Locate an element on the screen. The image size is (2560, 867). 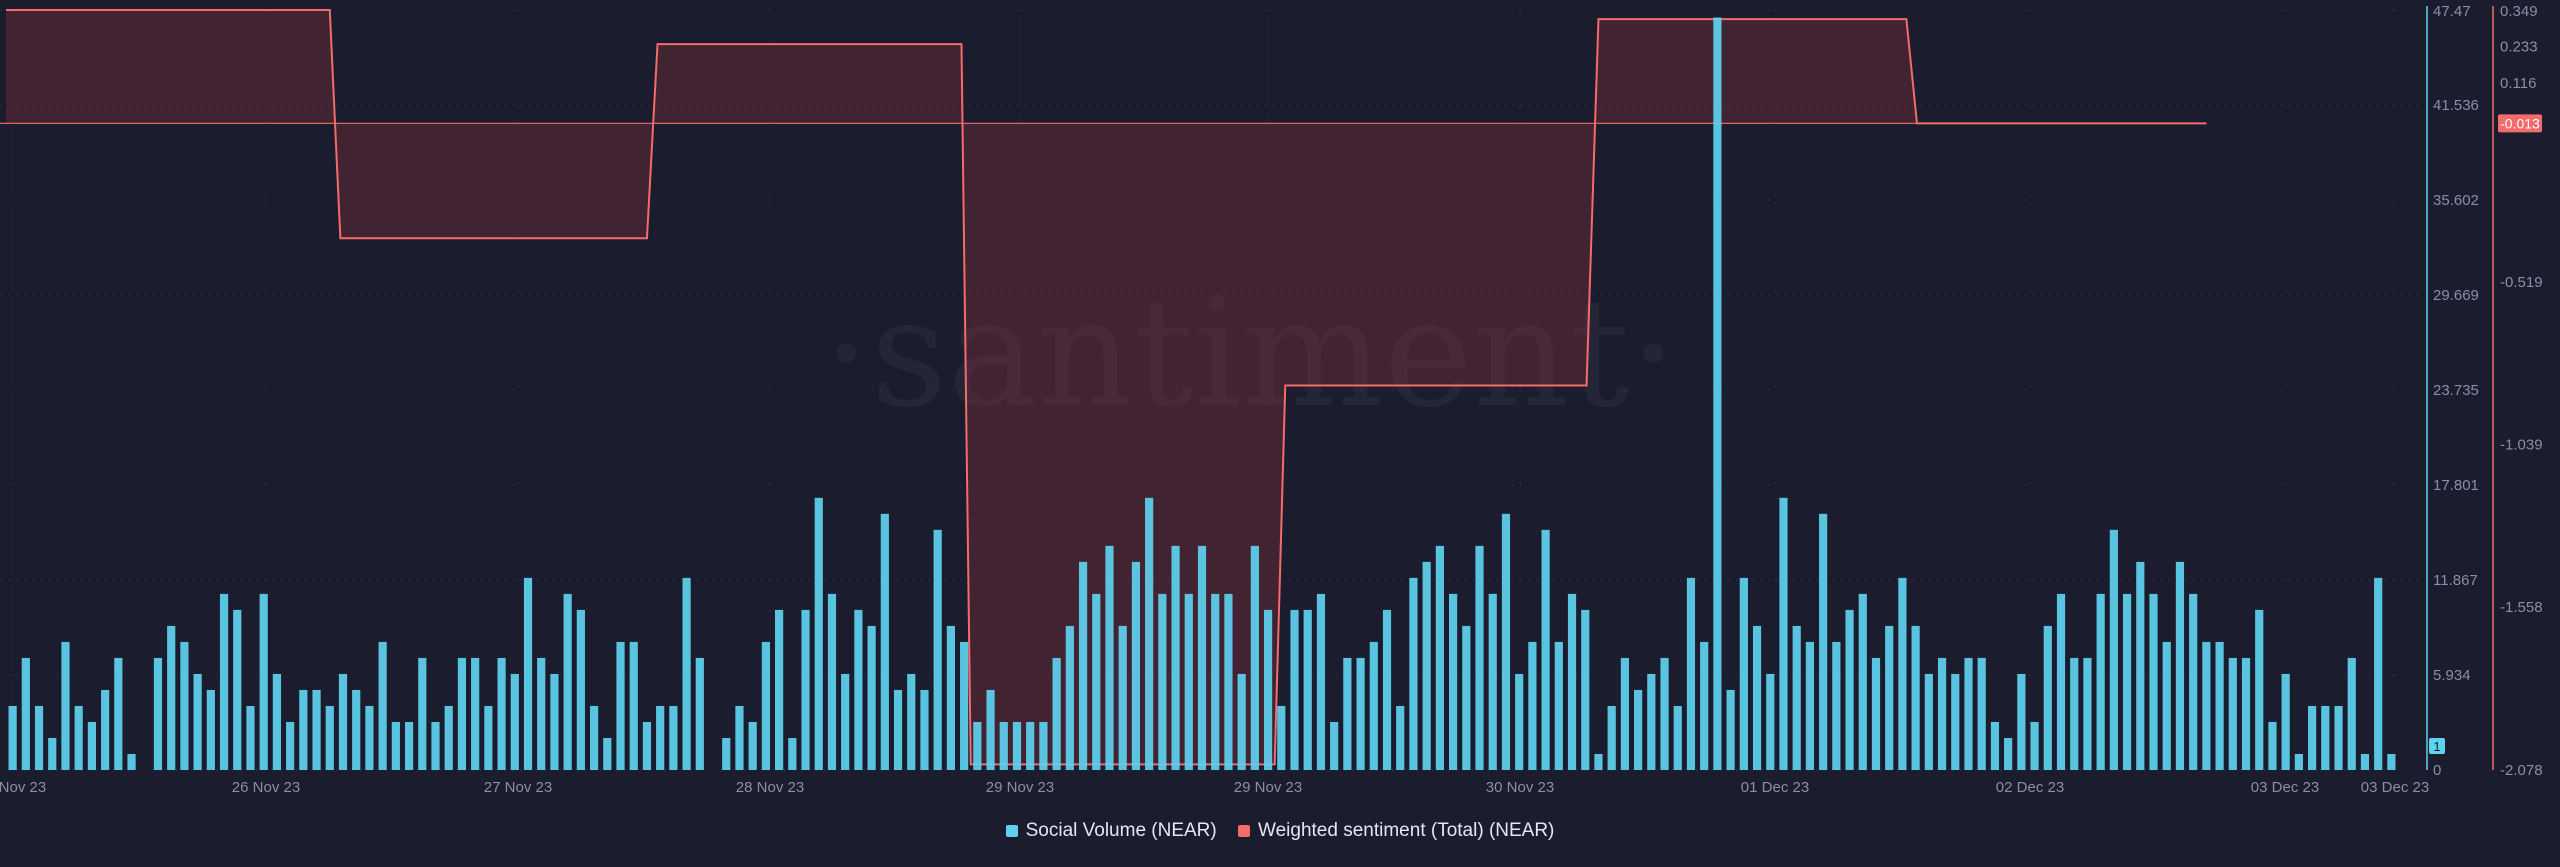
y-left-tick-label: 23.735 is located at coordinates (2456, 390).